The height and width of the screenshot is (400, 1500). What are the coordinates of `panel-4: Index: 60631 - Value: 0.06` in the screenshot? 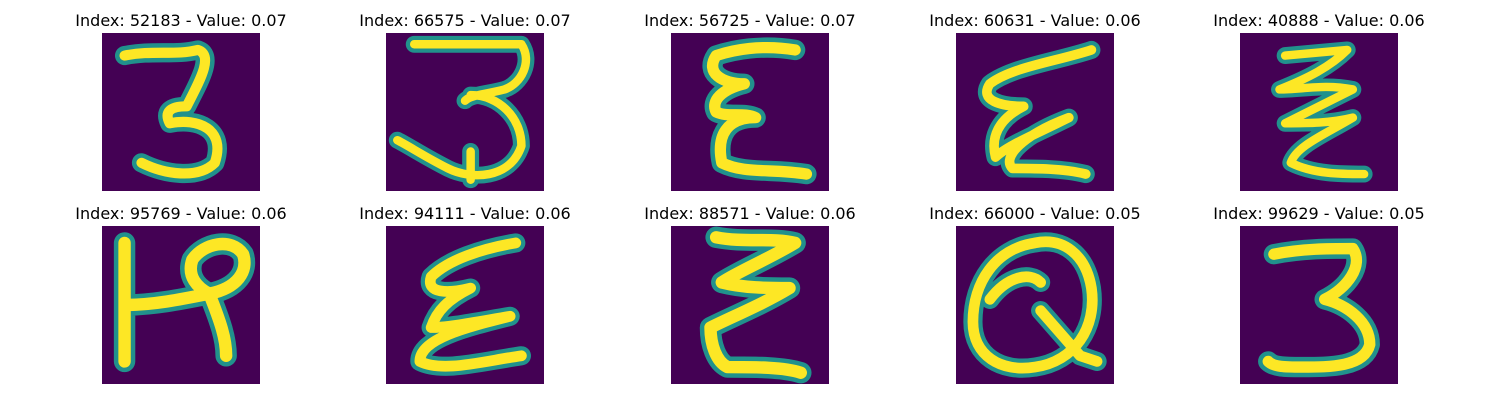 It's located at (1035, 100).